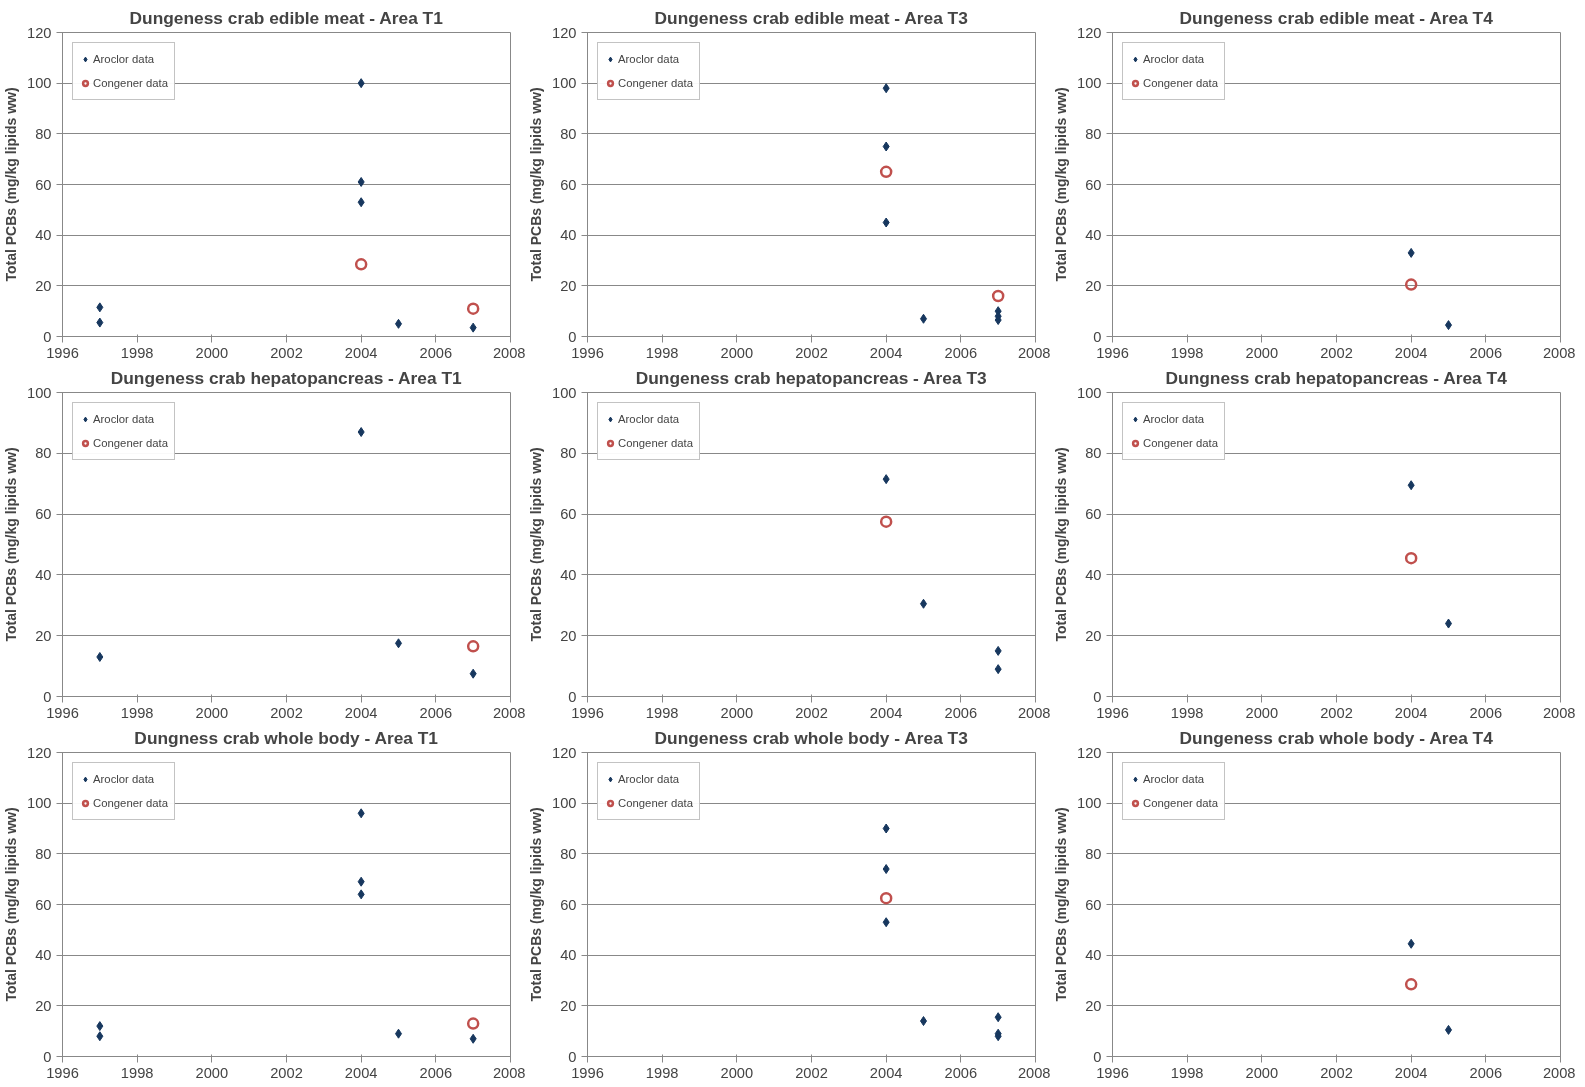  Describe the element at coordinates (286, 17) in the screenshot. I see `chart-title: Dungeness crab edible meat - Area T1` at that location.